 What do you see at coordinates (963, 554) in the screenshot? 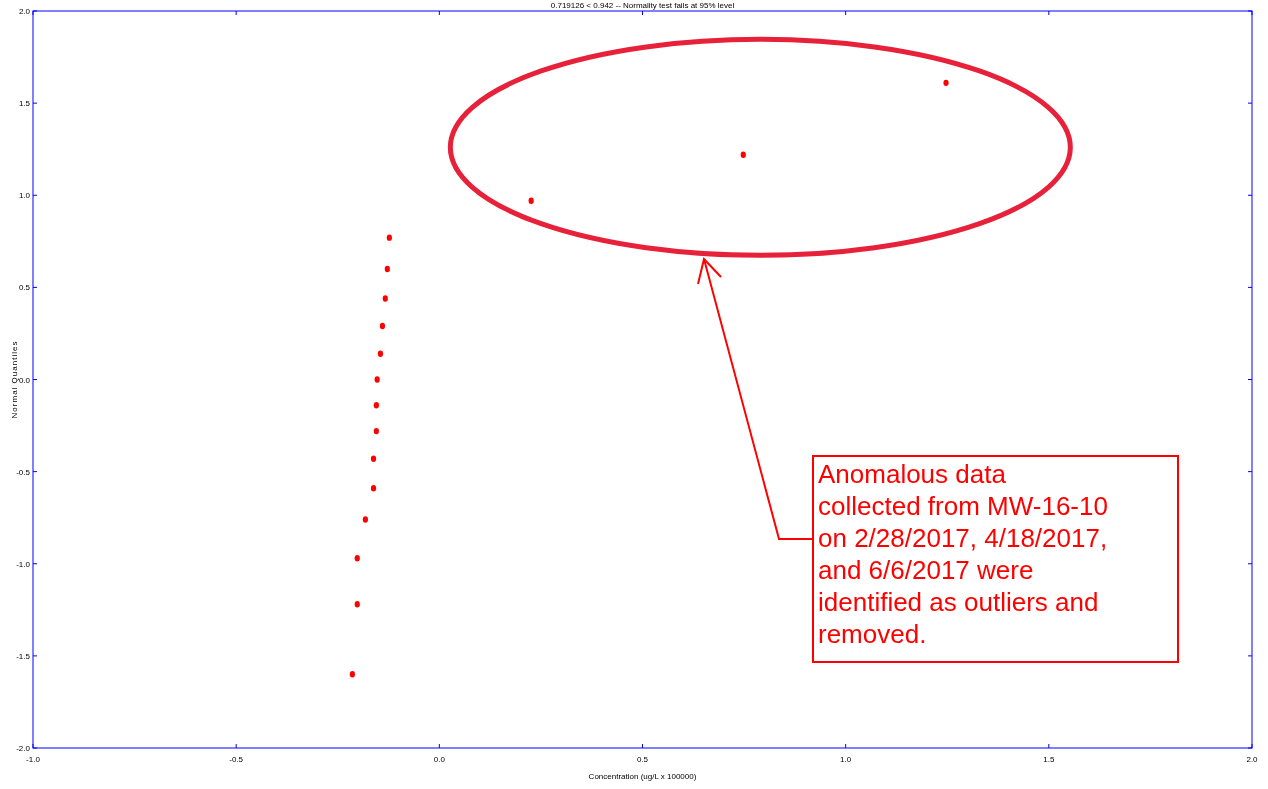
I see `annotation: Anomalous data collected from MW-16-10 on 2/28/2017, 4/18/2017, and 6/6/2017 were identified as outliers and removed.` at bounding box center [963, 554].